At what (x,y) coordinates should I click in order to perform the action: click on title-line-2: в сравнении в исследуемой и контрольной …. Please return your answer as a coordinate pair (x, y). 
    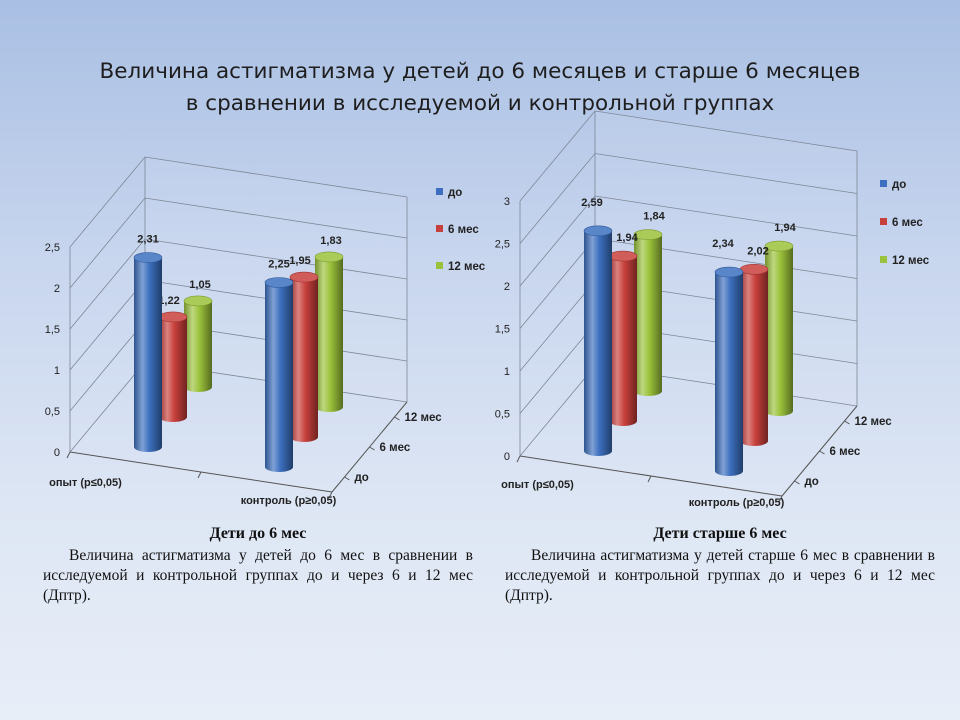
    Looking at the image, I should click on (480, 103).